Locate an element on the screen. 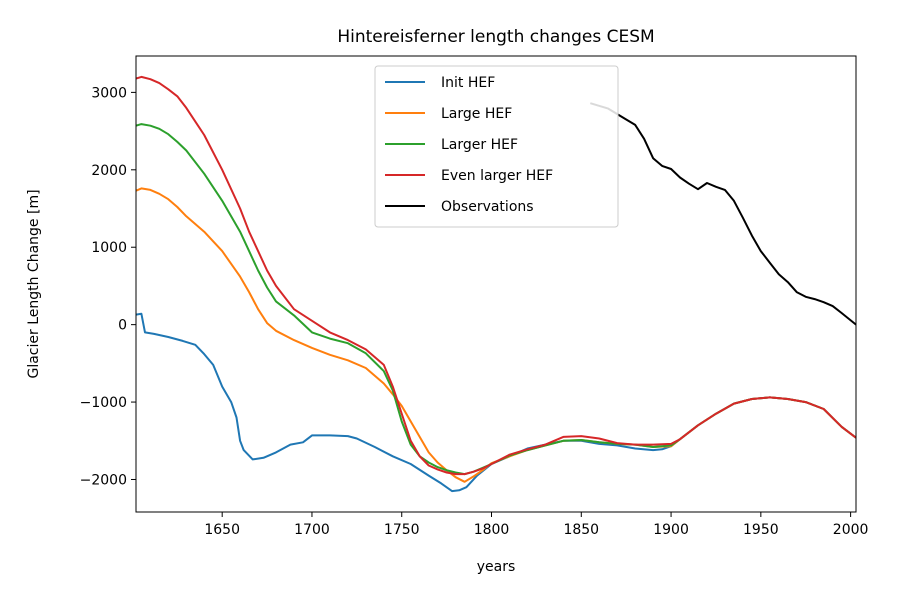 This screenshot has width=900, height=600. legend-box is located at coordinates (496, 146).